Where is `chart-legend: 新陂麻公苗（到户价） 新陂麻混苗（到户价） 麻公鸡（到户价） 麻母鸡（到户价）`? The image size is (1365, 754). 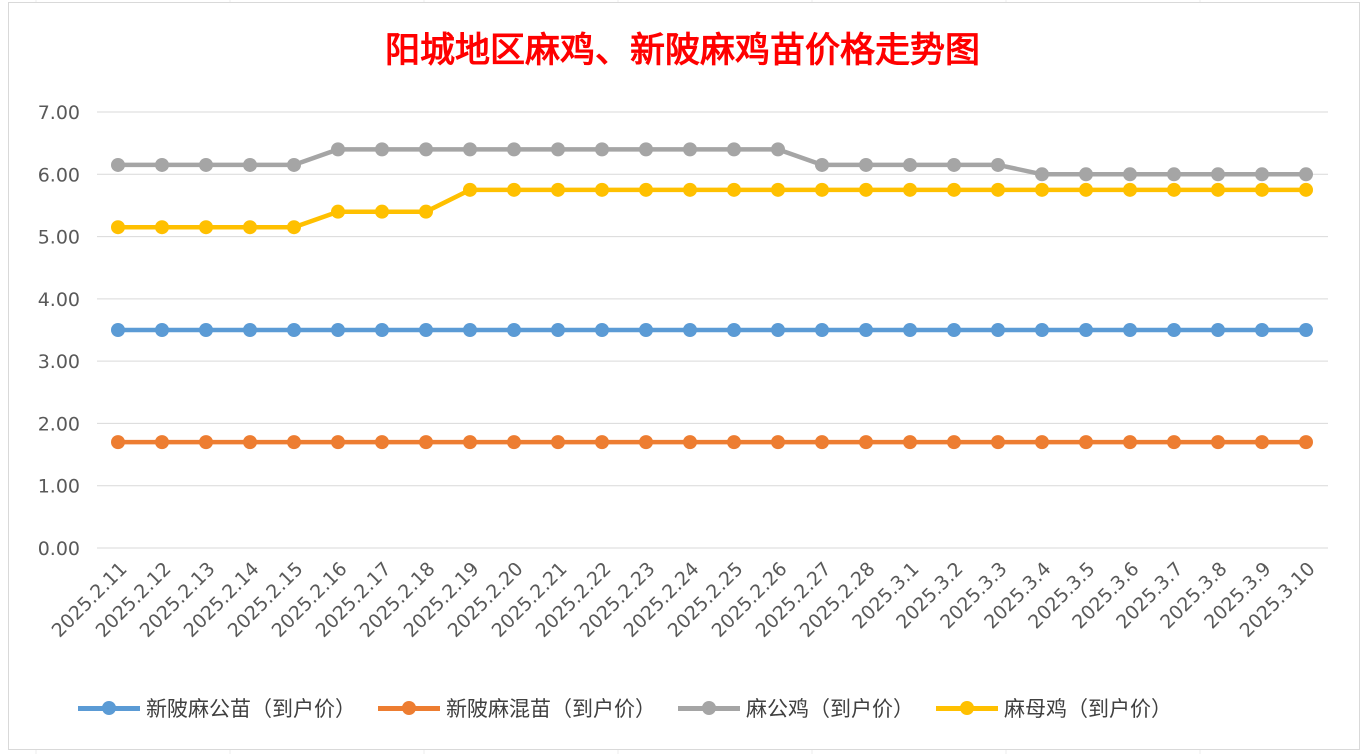 chart-legend: 新陂麻公苗（到户价） 新陂麻混苗（到户价） 麻公鸡（到户价） 麻母鸡（到户价） is located at coordinates (636, 708).